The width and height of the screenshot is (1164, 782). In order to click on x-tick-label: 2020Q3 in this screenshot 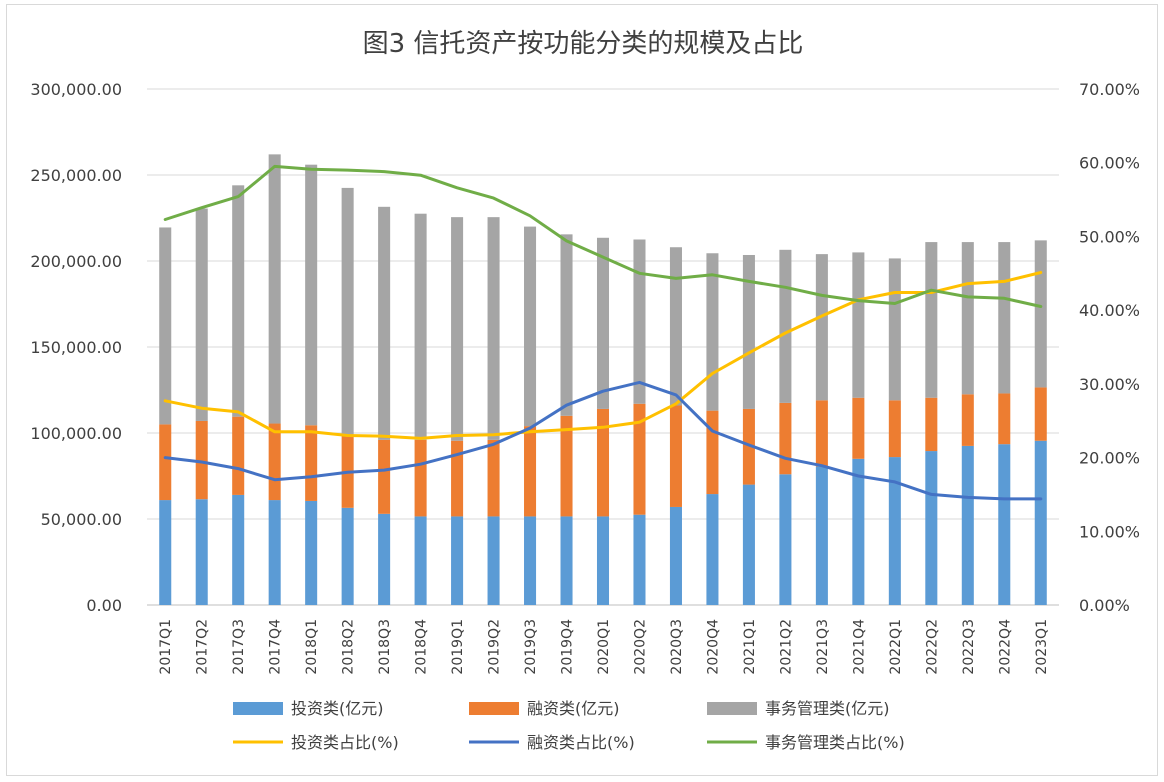, I will do `click(677, 647)`.